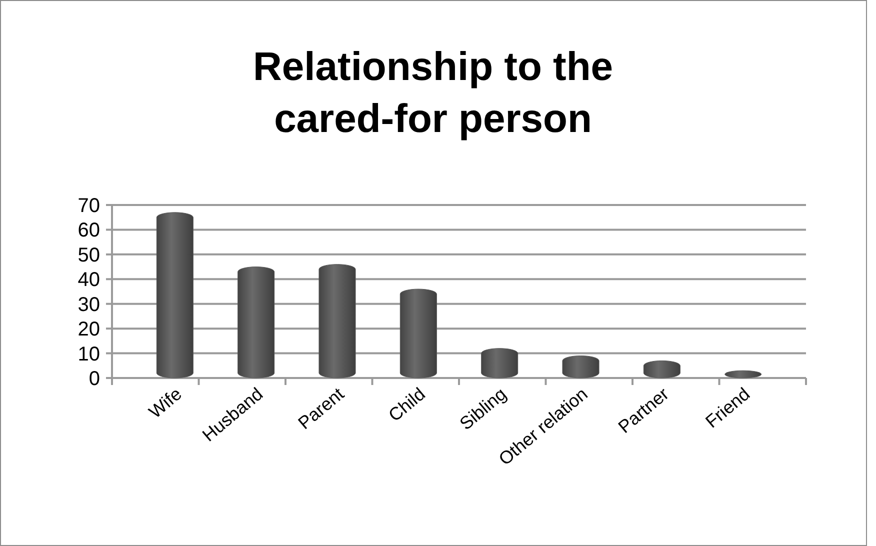  I want to click on y-tick-label: 40, so click(89, 280).